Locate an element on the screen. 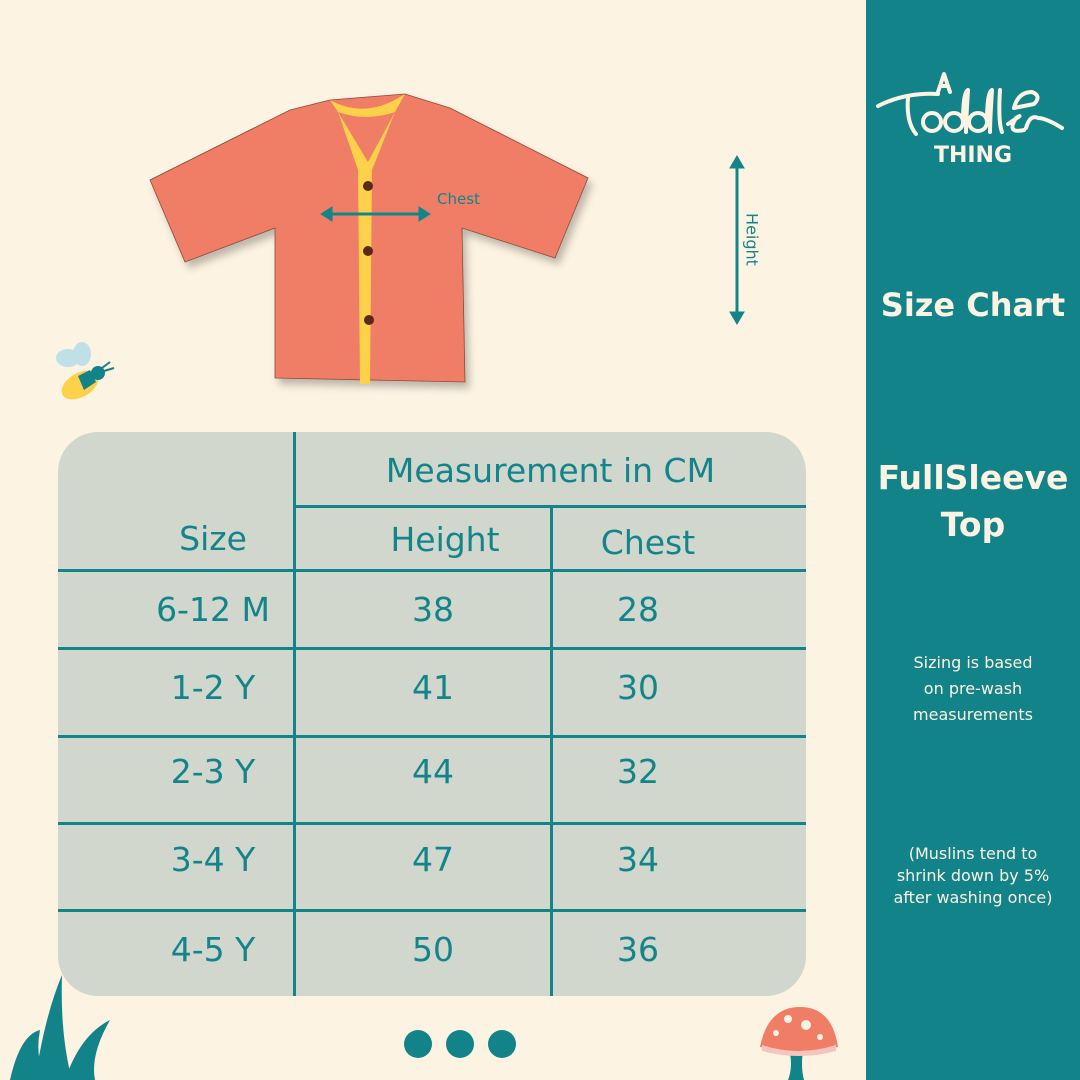 This screenshot has height=1080, width=1080. height-cell: 38 is located at coordinates (433, 609).